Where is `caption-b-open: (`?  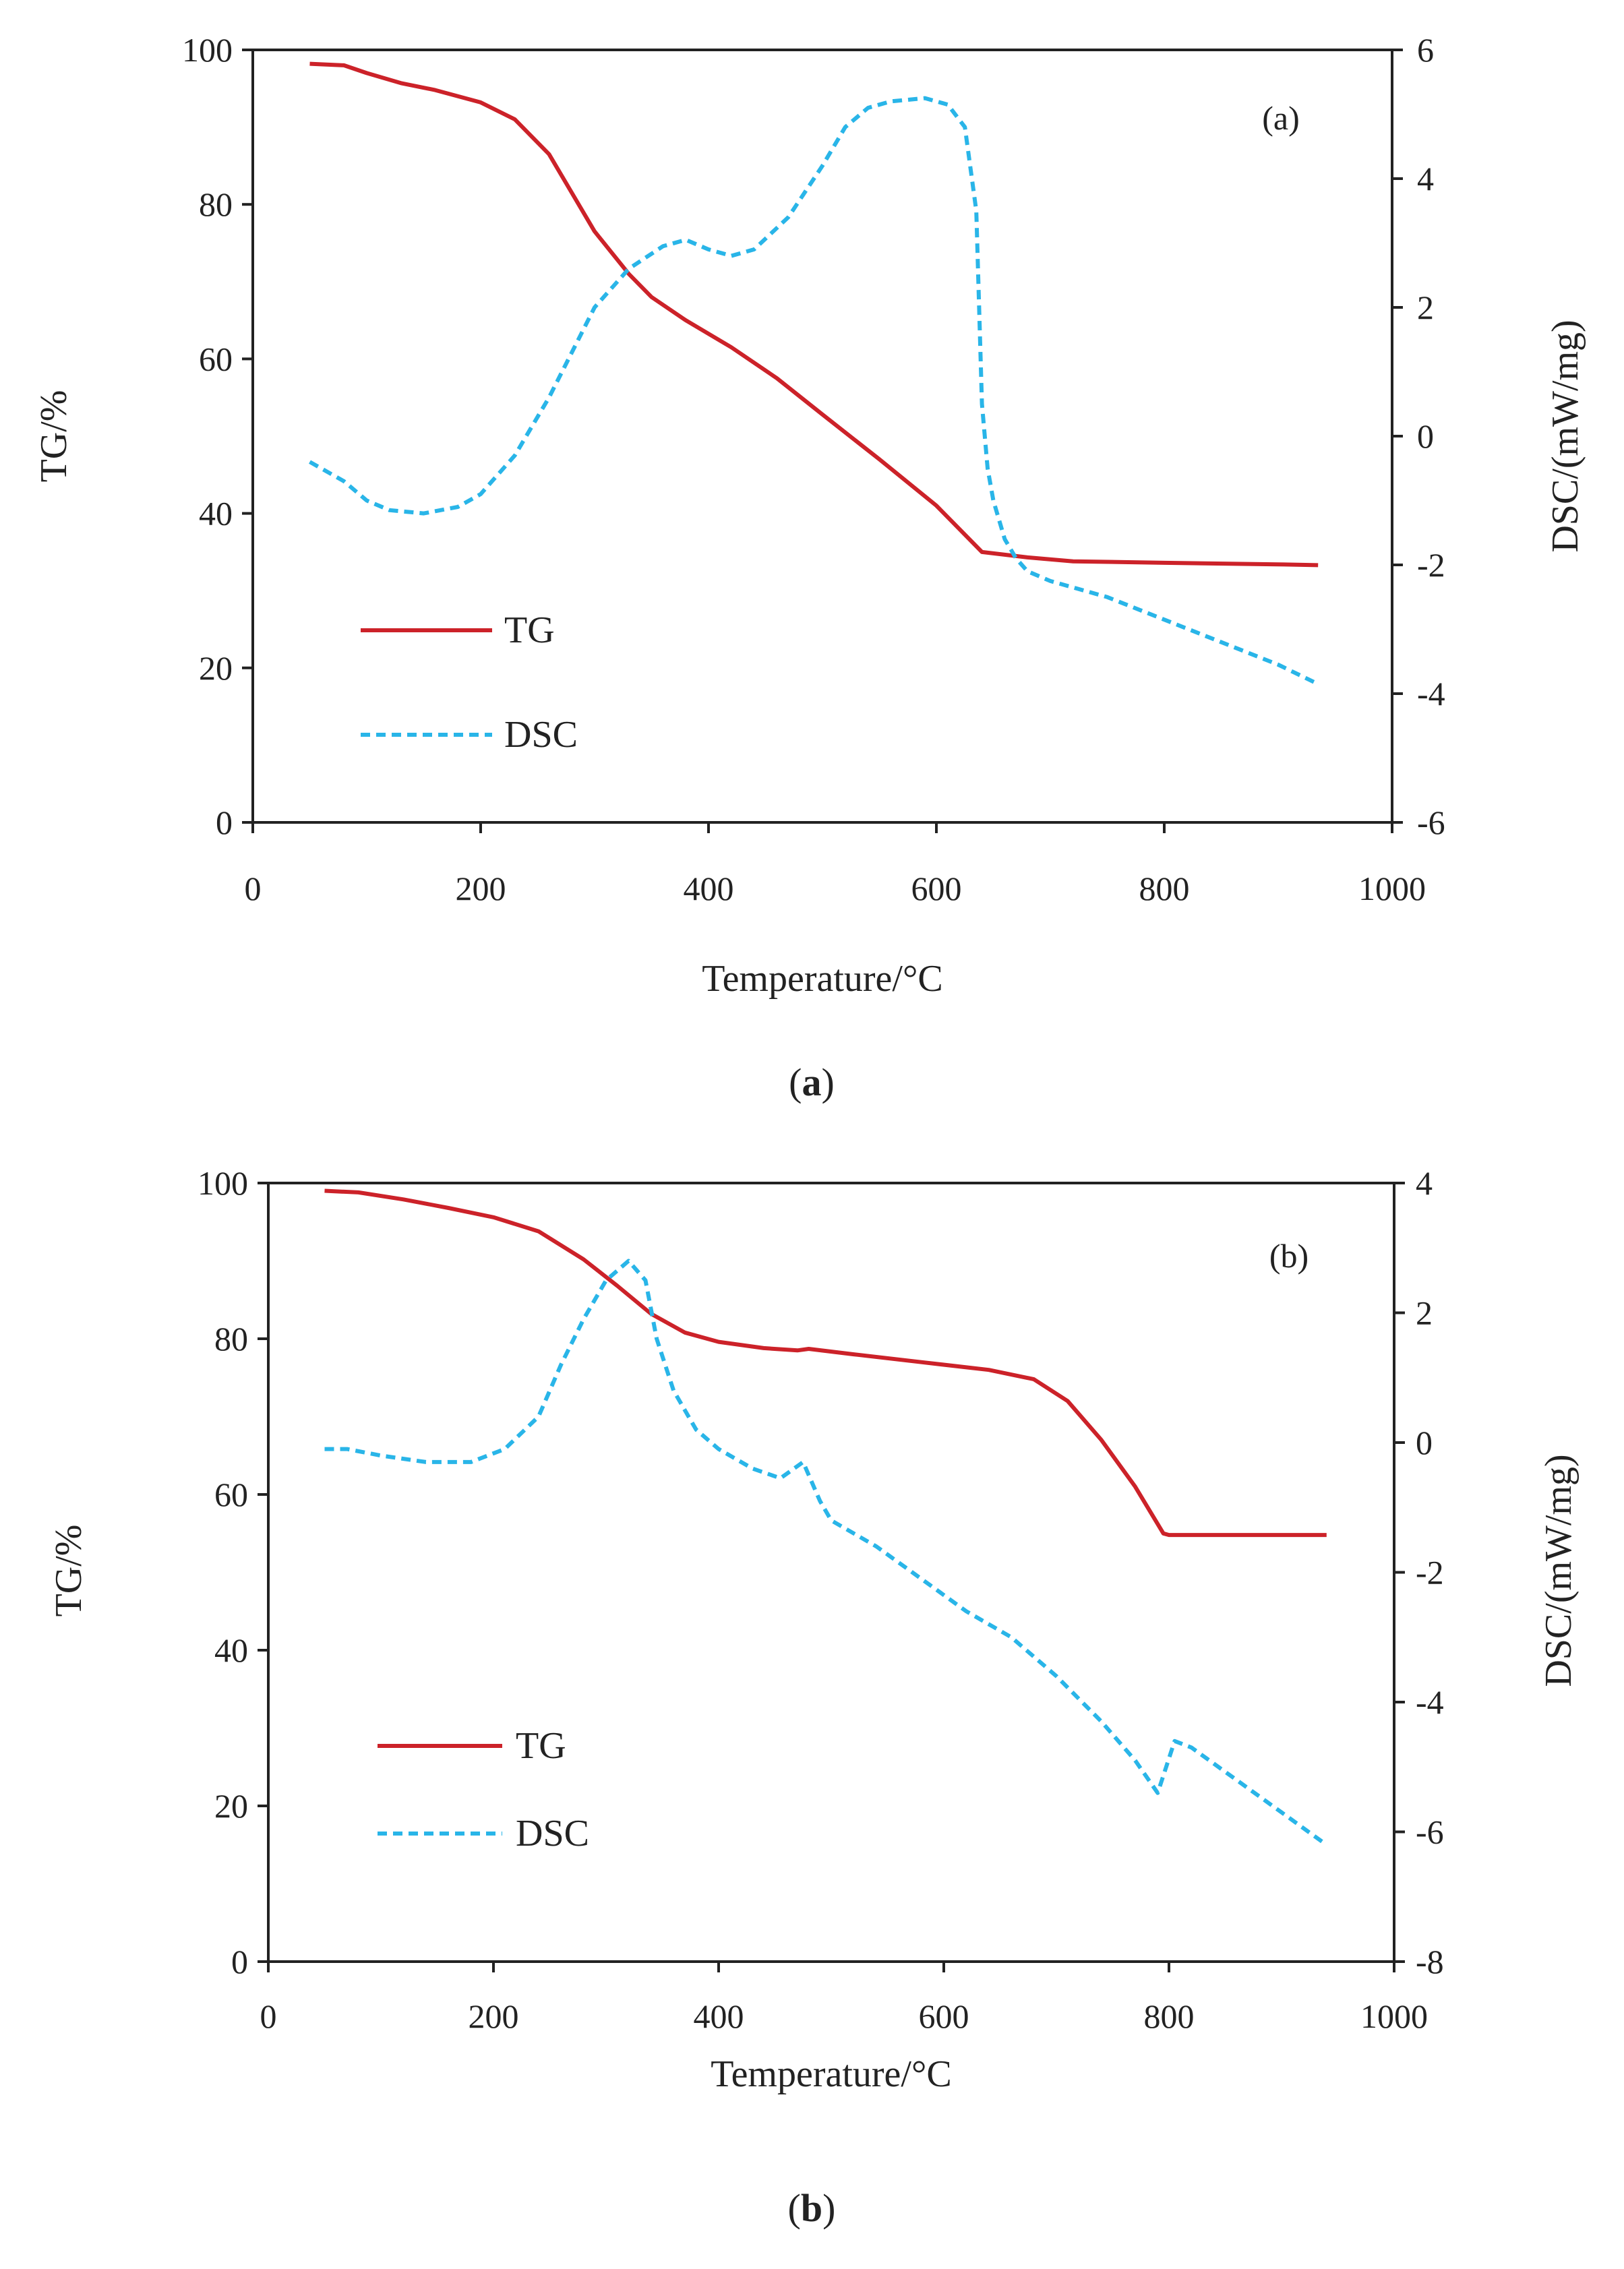 caption-b-open: ( is located at coordinates (794, 2208).